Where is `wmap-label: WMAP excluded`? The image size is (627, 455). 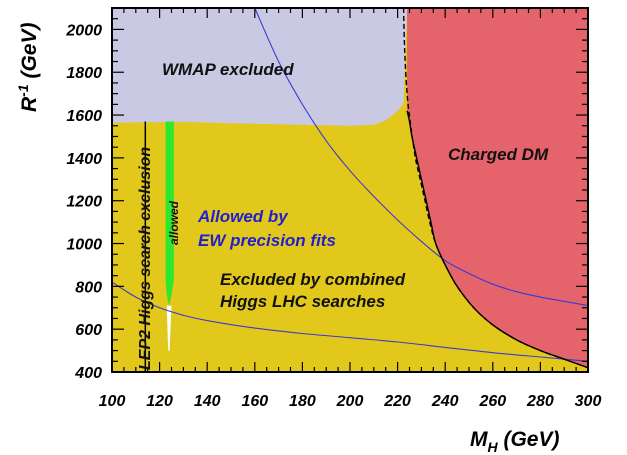
wmap-label: WMAP excluded is located at coordinates (228, 69).